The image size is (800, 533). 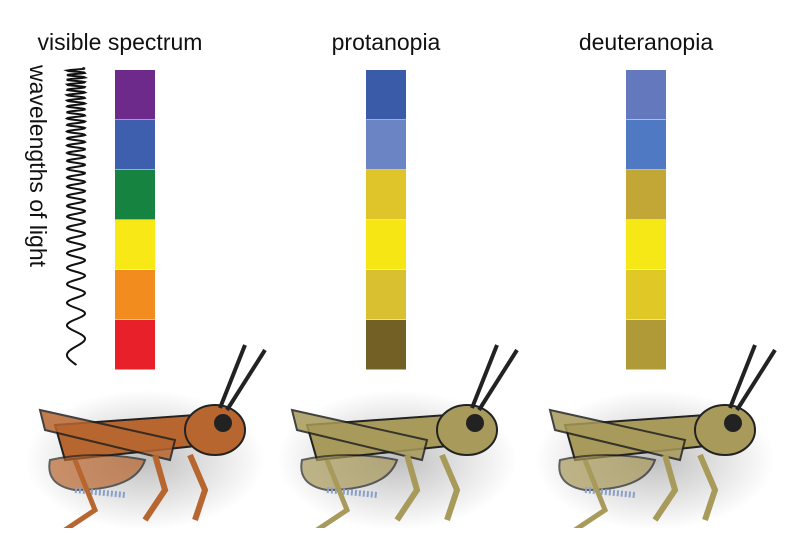 I want to click on wave, so click(x=76, y=216).